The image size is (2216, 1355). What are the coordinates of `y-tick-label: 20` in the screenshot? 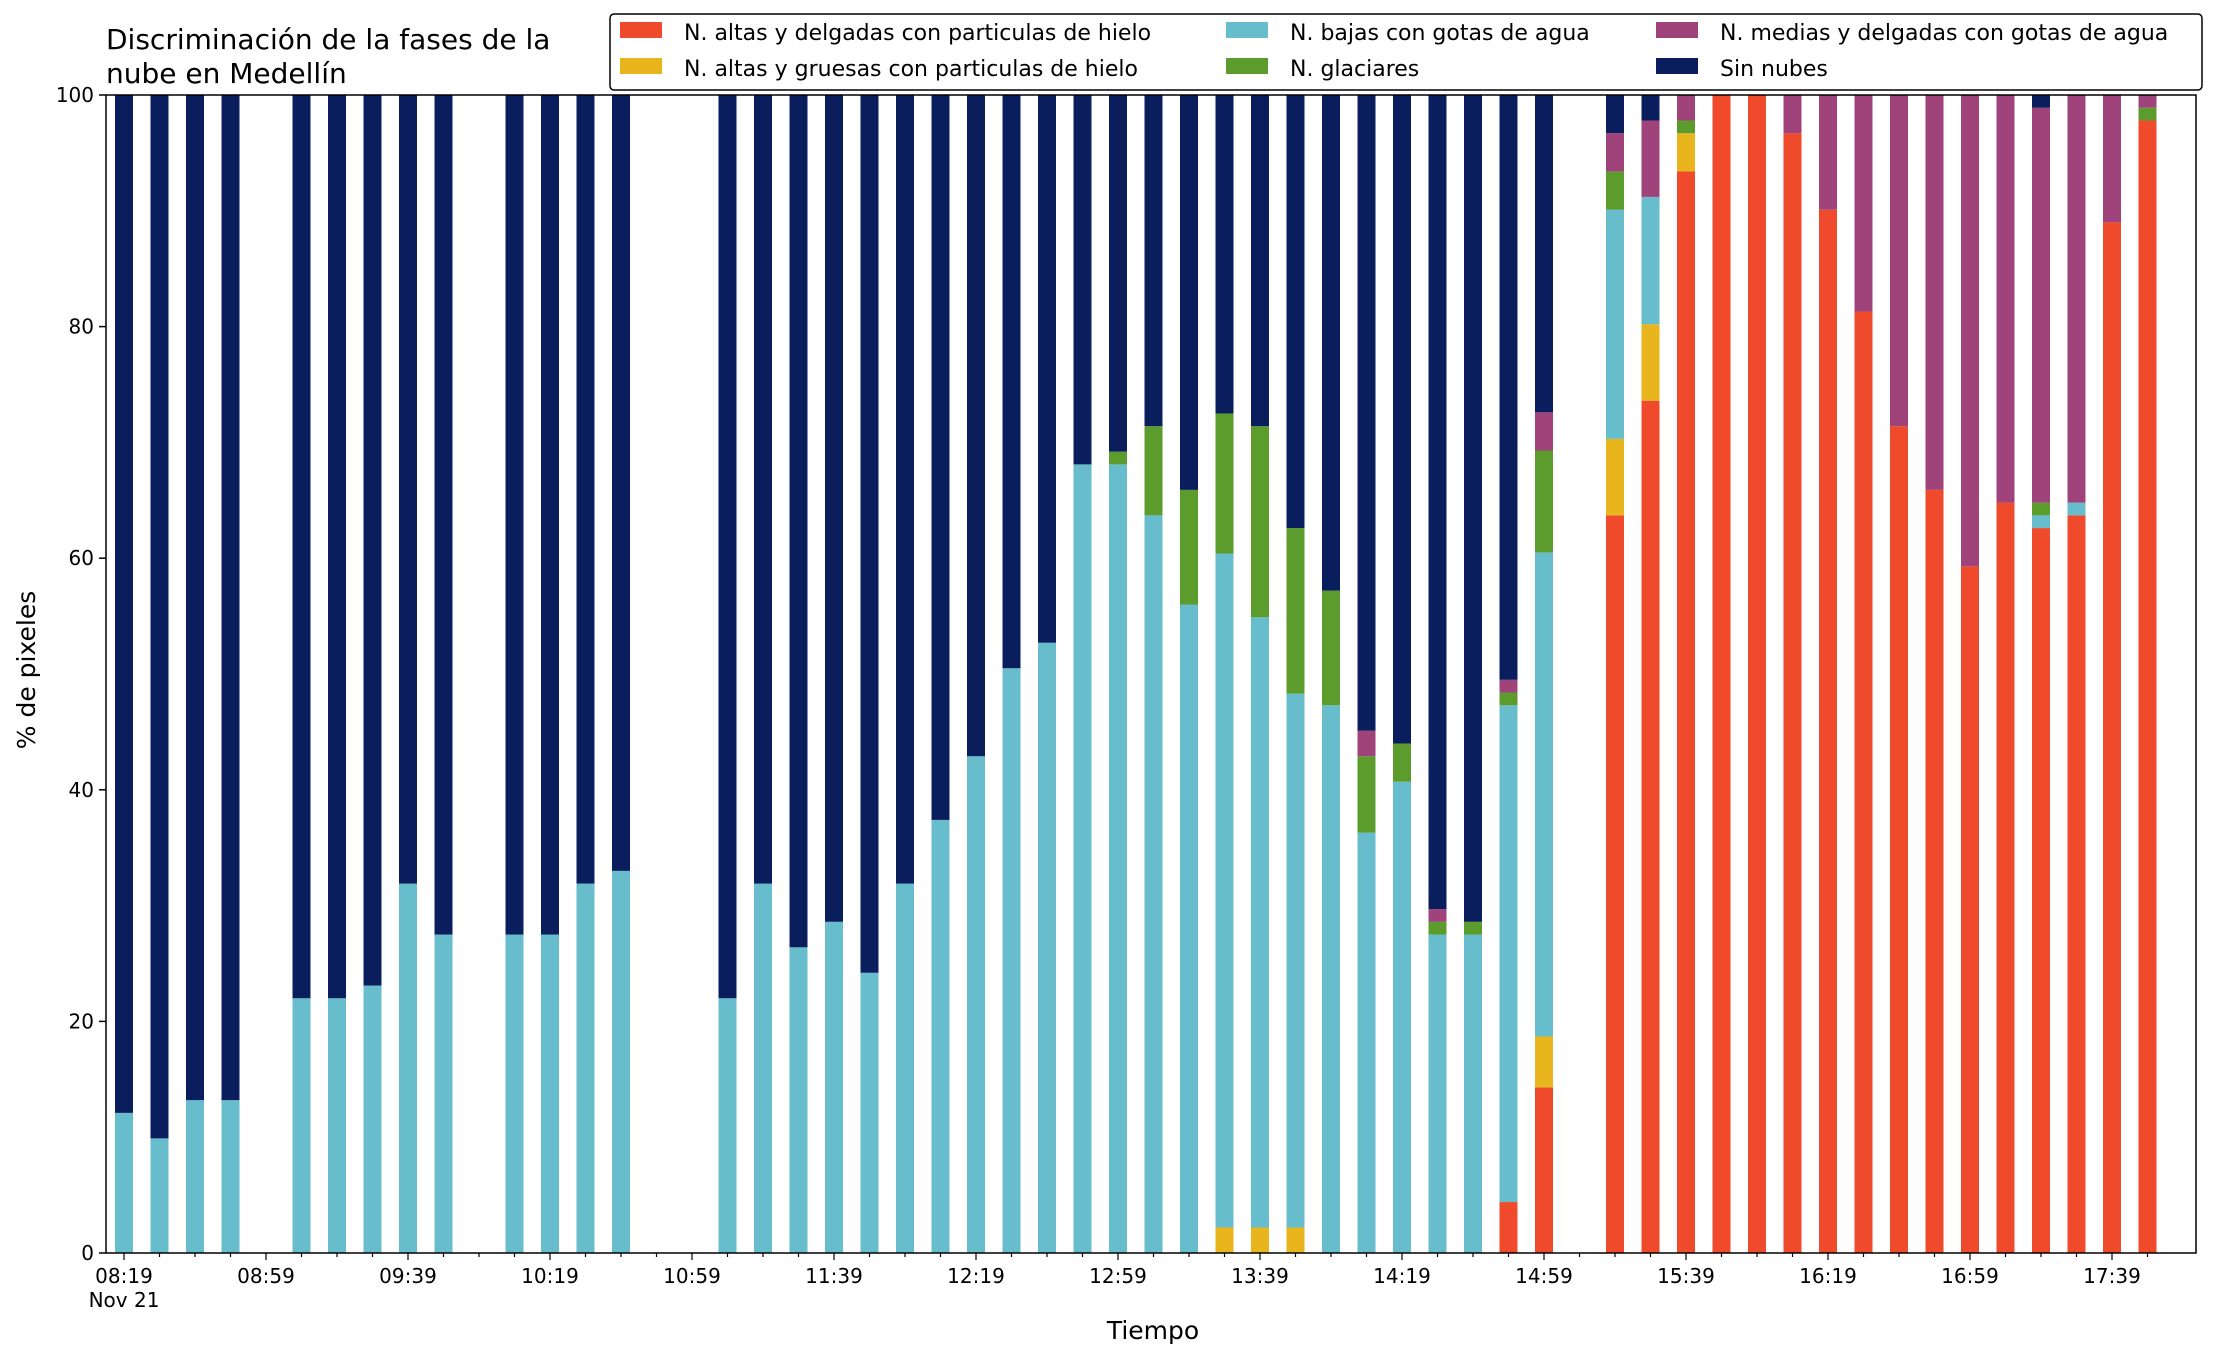 It's located at (81, 1021).